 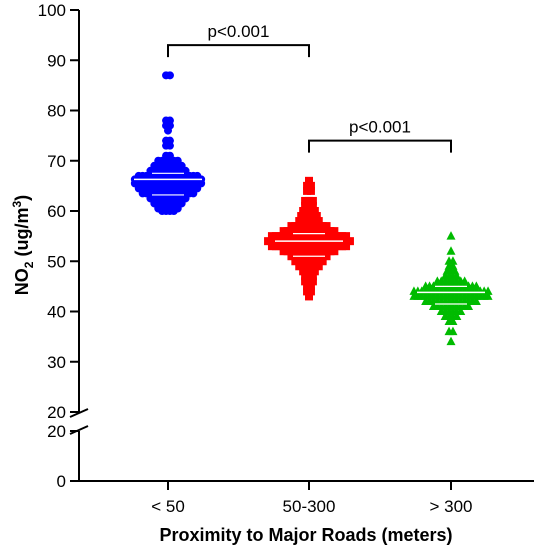 What do you see at coordinates (22, 235) in the screenshot?
I see `y-axis-title-unit-prefix: (ug/m` at bounding box center [22, 235].